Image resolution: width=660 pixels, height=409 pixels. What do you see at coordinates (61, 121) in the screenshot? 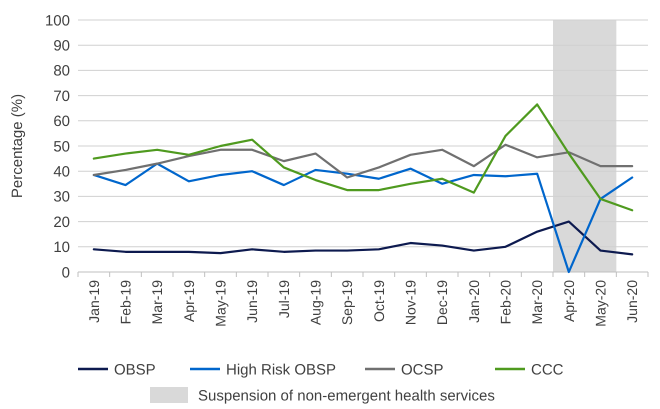
I see `y-tick-label: 60` at bounding box center [61, 121].